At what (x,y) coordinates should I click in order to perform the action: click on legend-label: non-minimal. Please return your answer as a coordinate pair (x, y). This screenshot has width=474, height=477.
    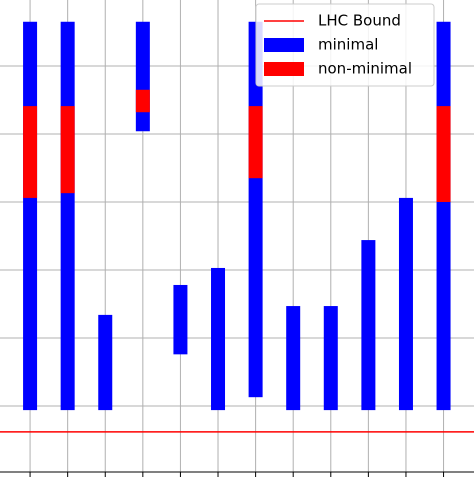
    Looking at the image, I should click on (365, 69).